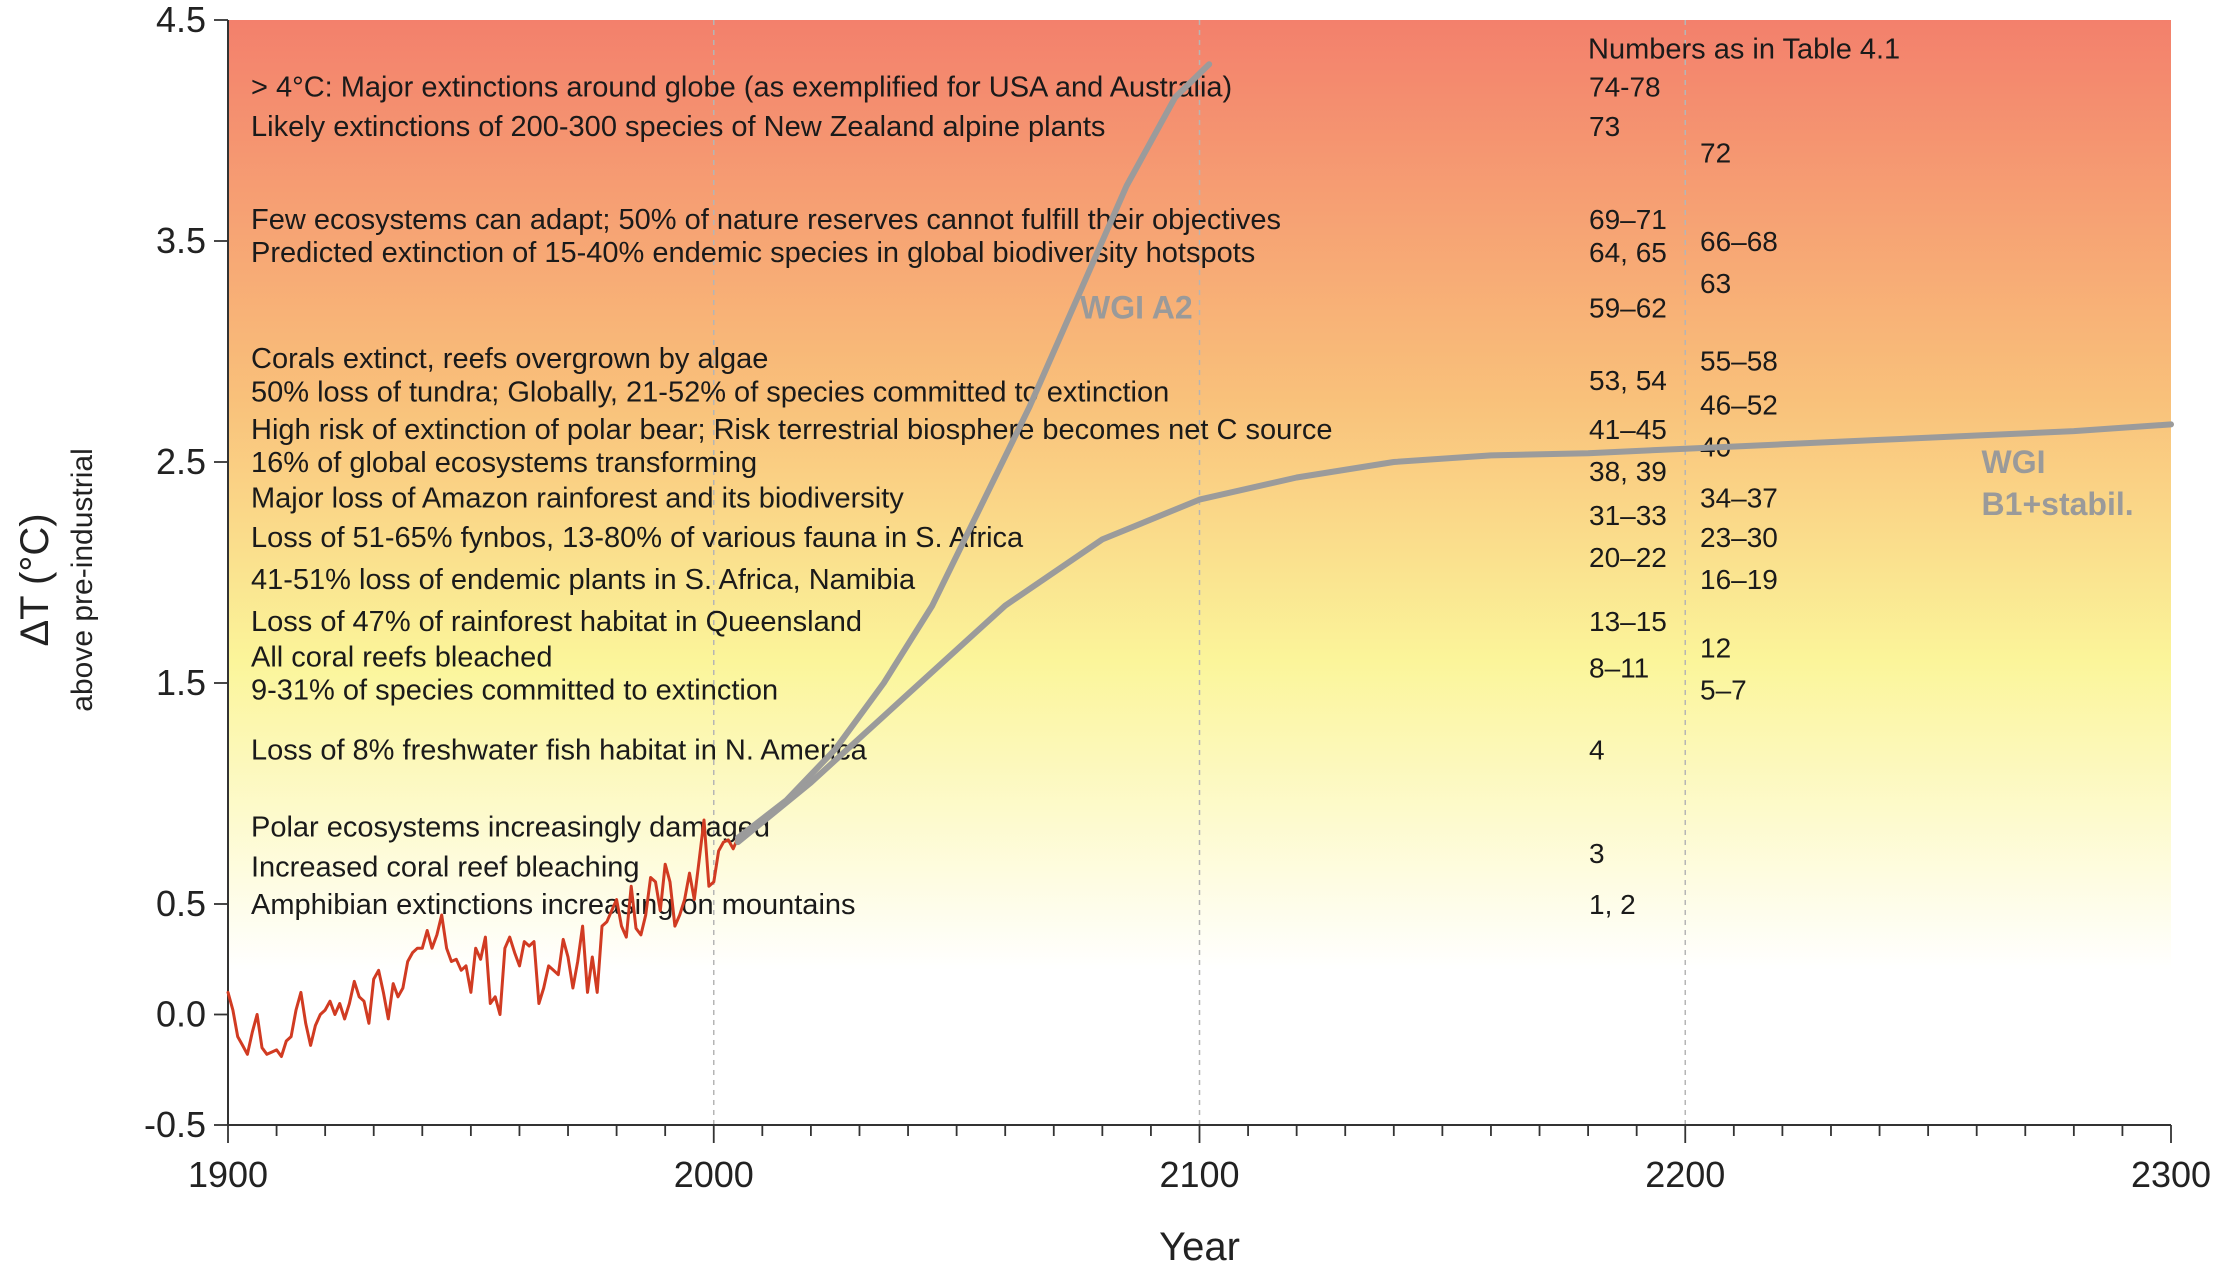  Describe the element at coordinates (181, 1014) in the screenshot. I see `y-tick-label: 0.0` at that location.